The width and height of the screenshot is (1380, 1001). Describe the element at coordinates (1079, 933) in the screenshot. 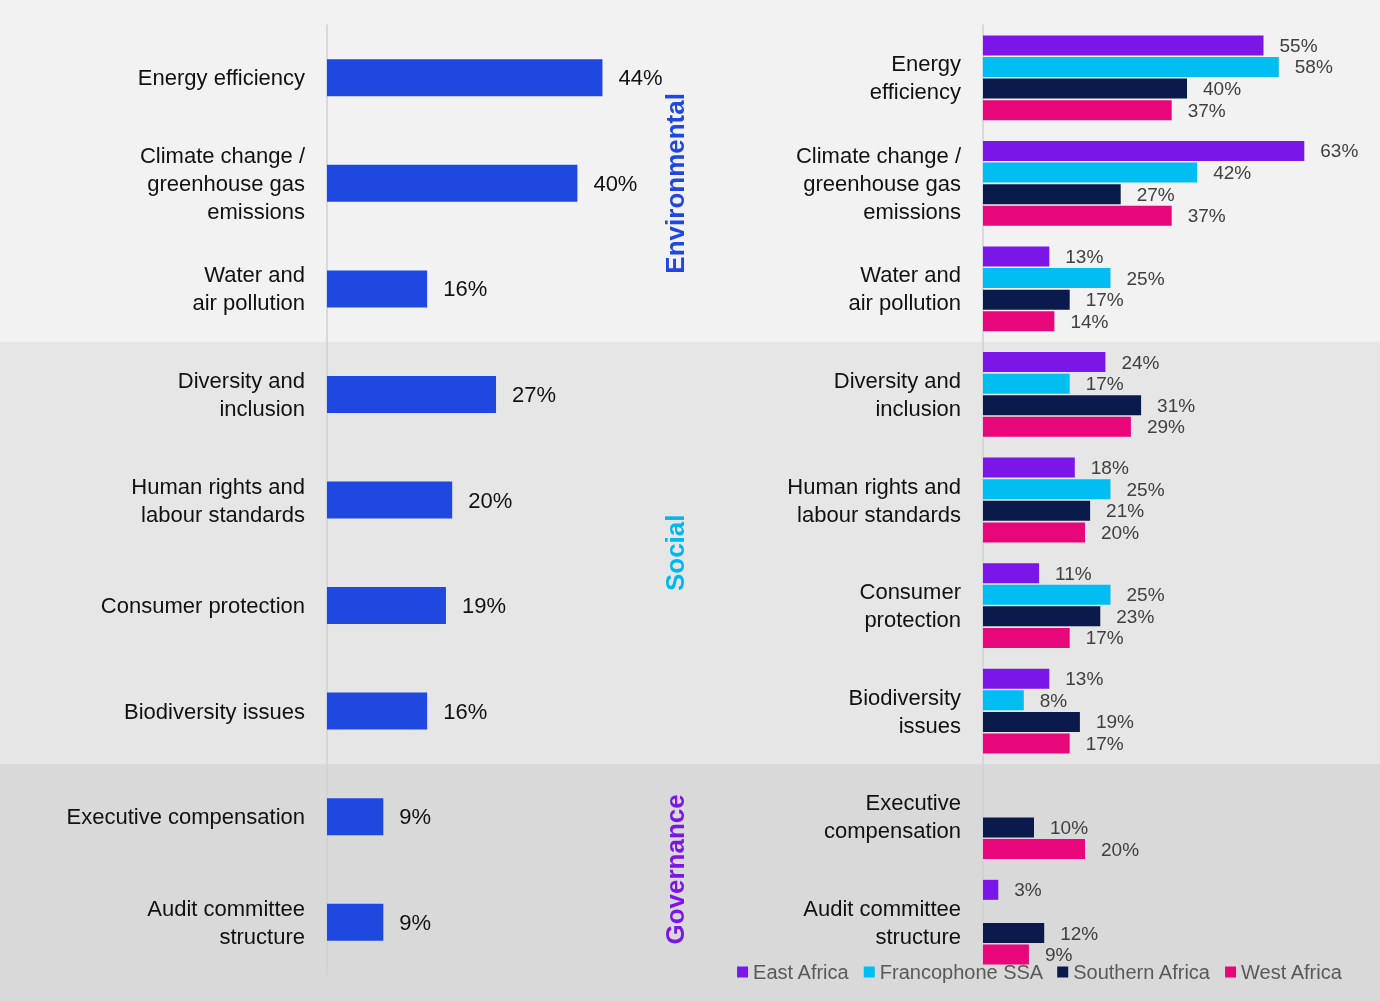

I see `data-label: 12%` at that location.